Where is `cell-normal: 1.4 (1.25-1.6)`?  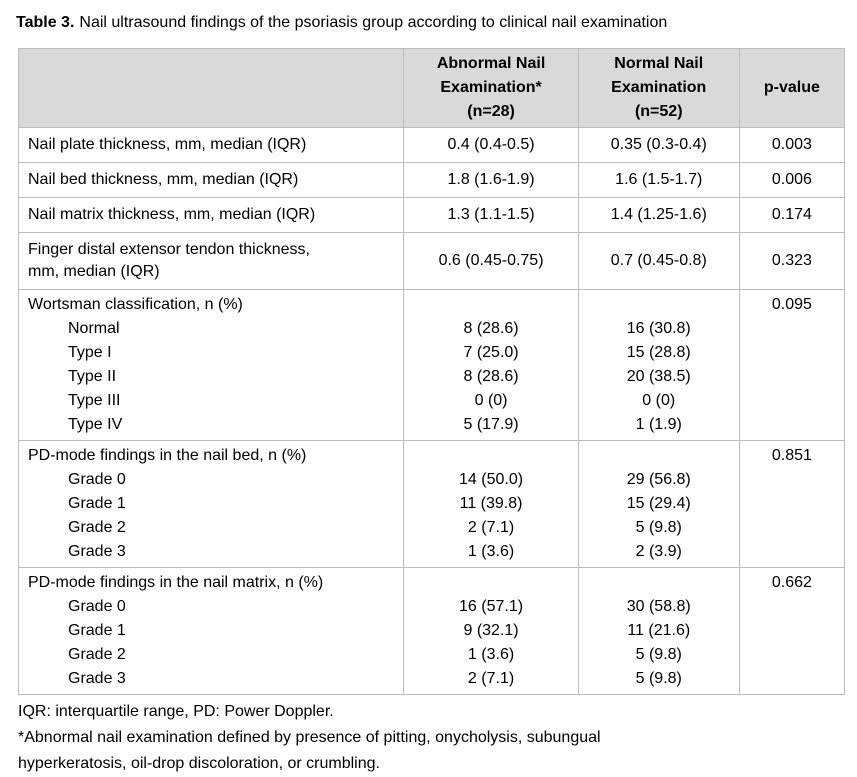
cell-normal: 1.4 (1.25-1.6) is located at coordinates (658, 215).